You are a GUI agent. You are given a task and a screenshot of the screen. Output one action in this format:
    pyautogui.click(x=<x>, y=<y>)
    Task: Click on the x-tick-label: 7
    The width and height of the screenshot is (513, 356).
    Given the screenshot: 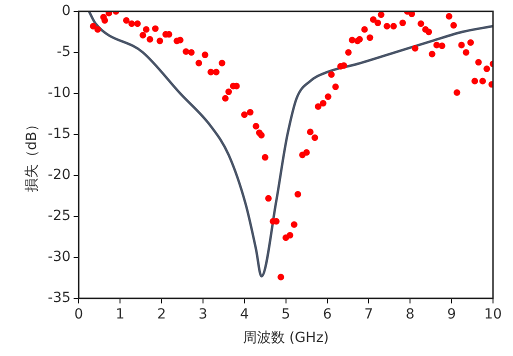 What is the action you would take?
    pyautogui.click(x=369, y=314)
    